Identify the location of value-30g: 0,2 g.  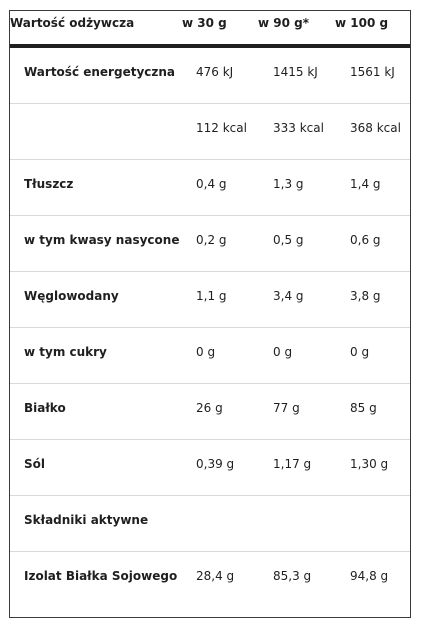
(211, 240).